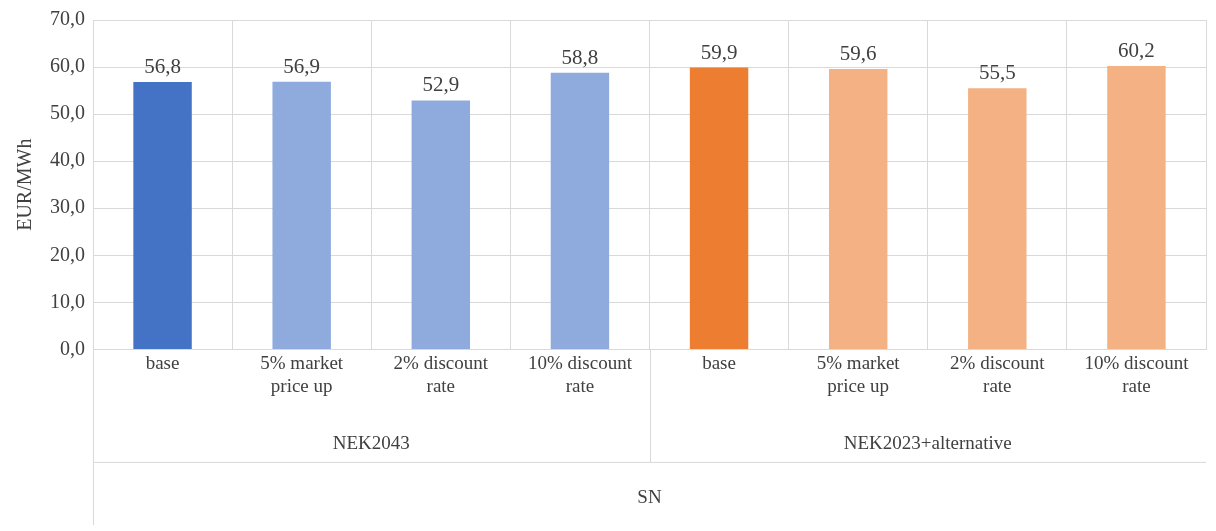 This screenshot has height=531, width=1216. I want to click on y-axis-title: EUR/MWh, so click(24, 184).